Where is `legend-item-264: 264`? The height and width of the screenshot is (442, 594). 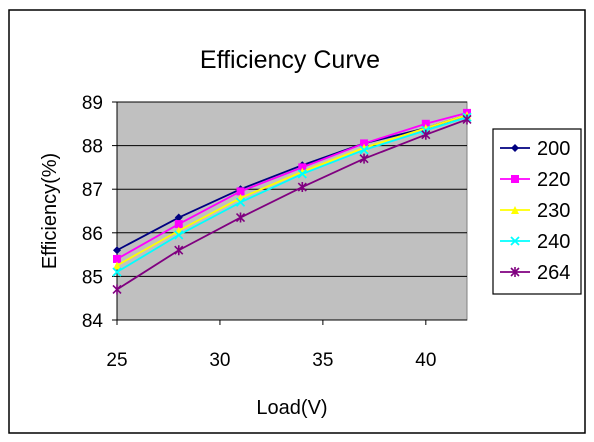
legend-item-264: 264 is located at coordinates (535, 273).